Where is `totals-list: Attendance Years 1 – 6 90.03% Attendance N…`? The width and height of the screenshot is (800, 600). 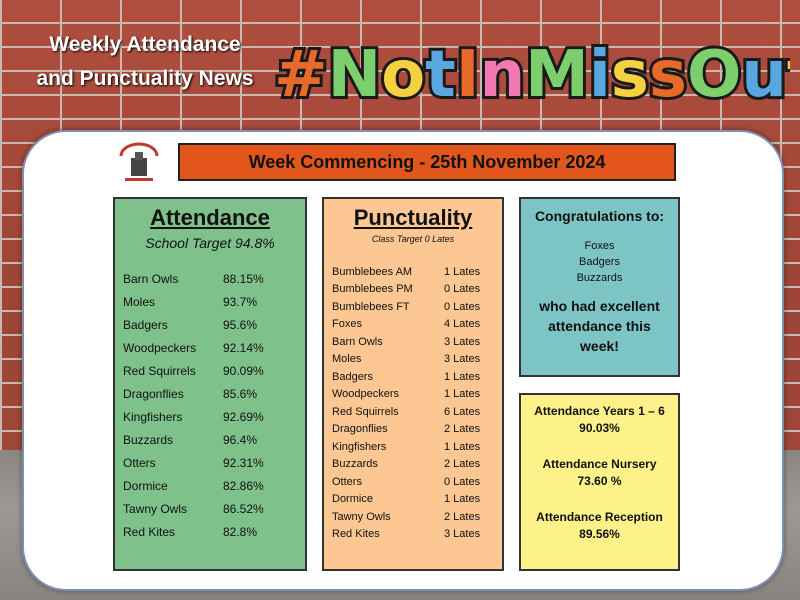
totals-list: Attendance Years 1 – 6 90.03% Attendance N… is located at coordinates (599, 469).